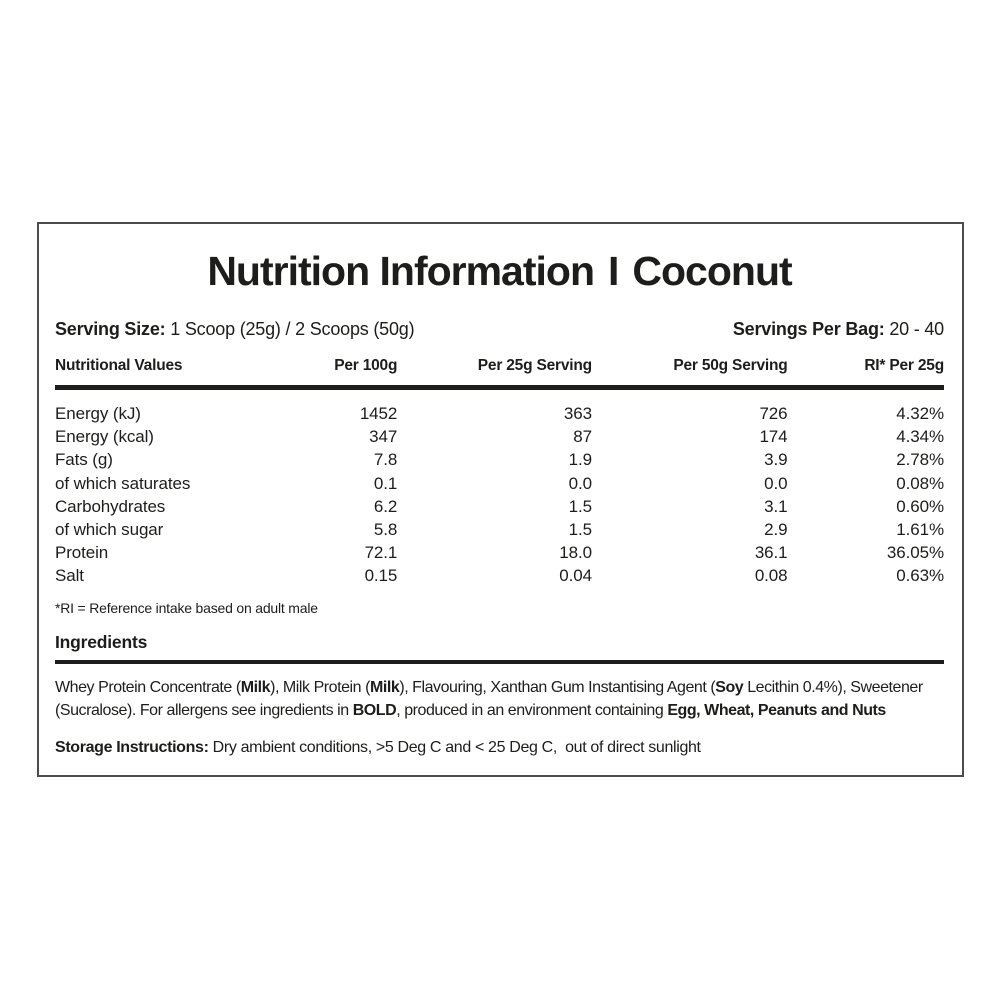 The width and height of the screenshot is (1000, 1000). I want to click on ingredients-heading: Ingredients, so click(101, 641).